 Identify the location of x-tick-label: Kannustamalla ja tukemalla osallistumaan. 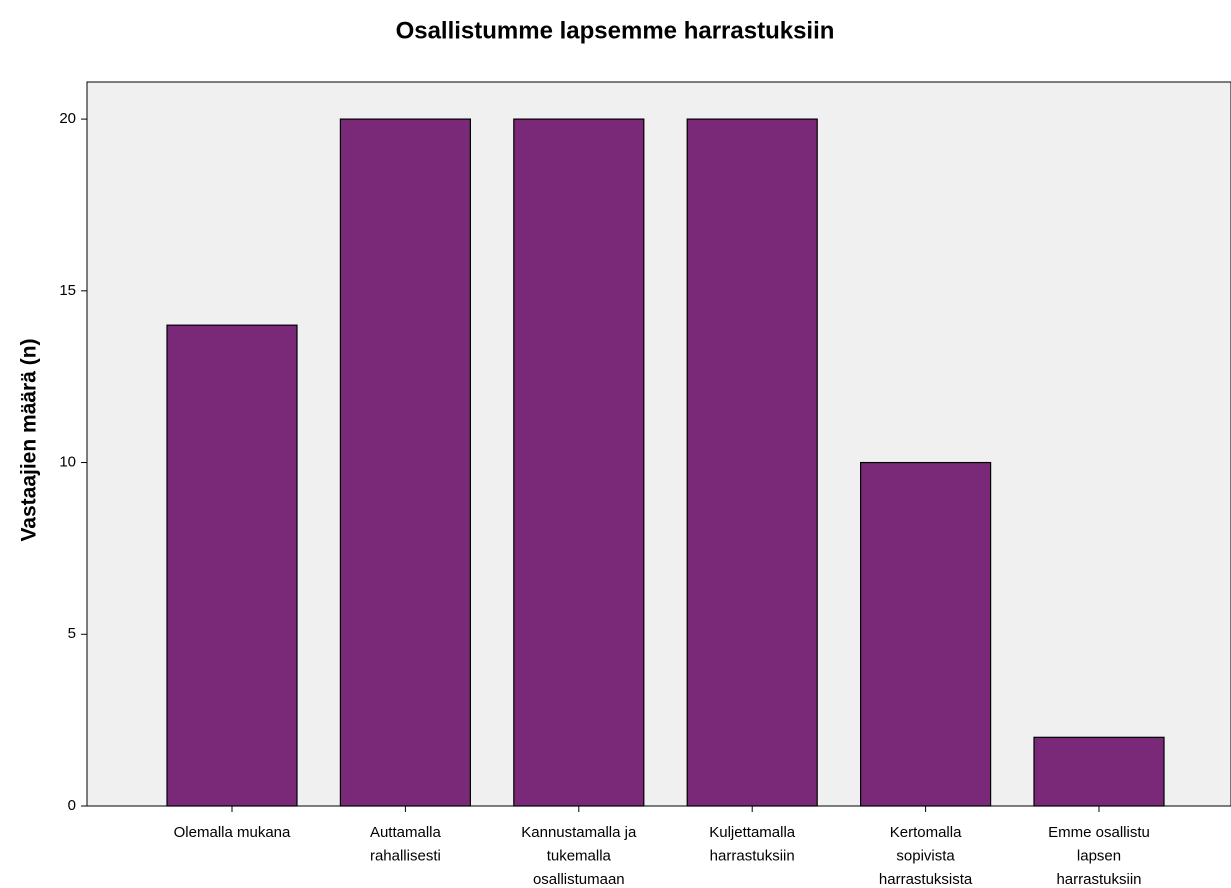
(579, 856).